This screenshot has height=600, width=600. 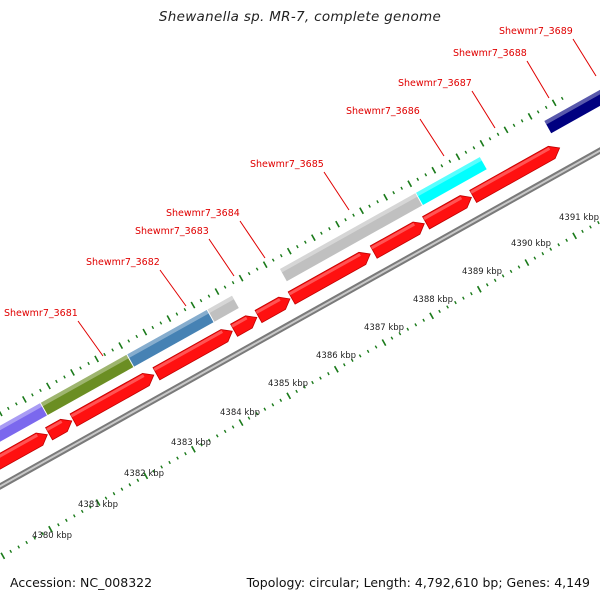 I want to click on gene-label: Shewmr7_3682, so click(x=123, y=262).